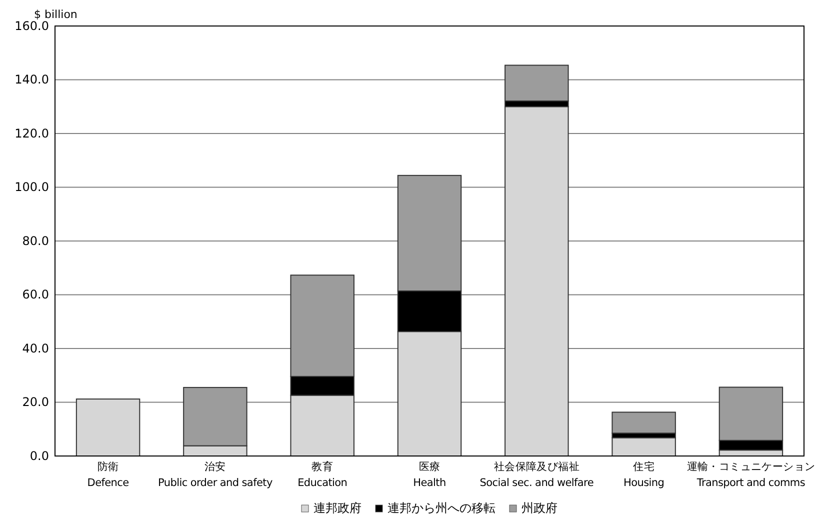 Image resolution: width=818 pixels, height=519 pixels. What do you see at coordinates (31, 79) in the screenshot?
I see `y-tick-label: 140.0` at bounding box center [31, 79].